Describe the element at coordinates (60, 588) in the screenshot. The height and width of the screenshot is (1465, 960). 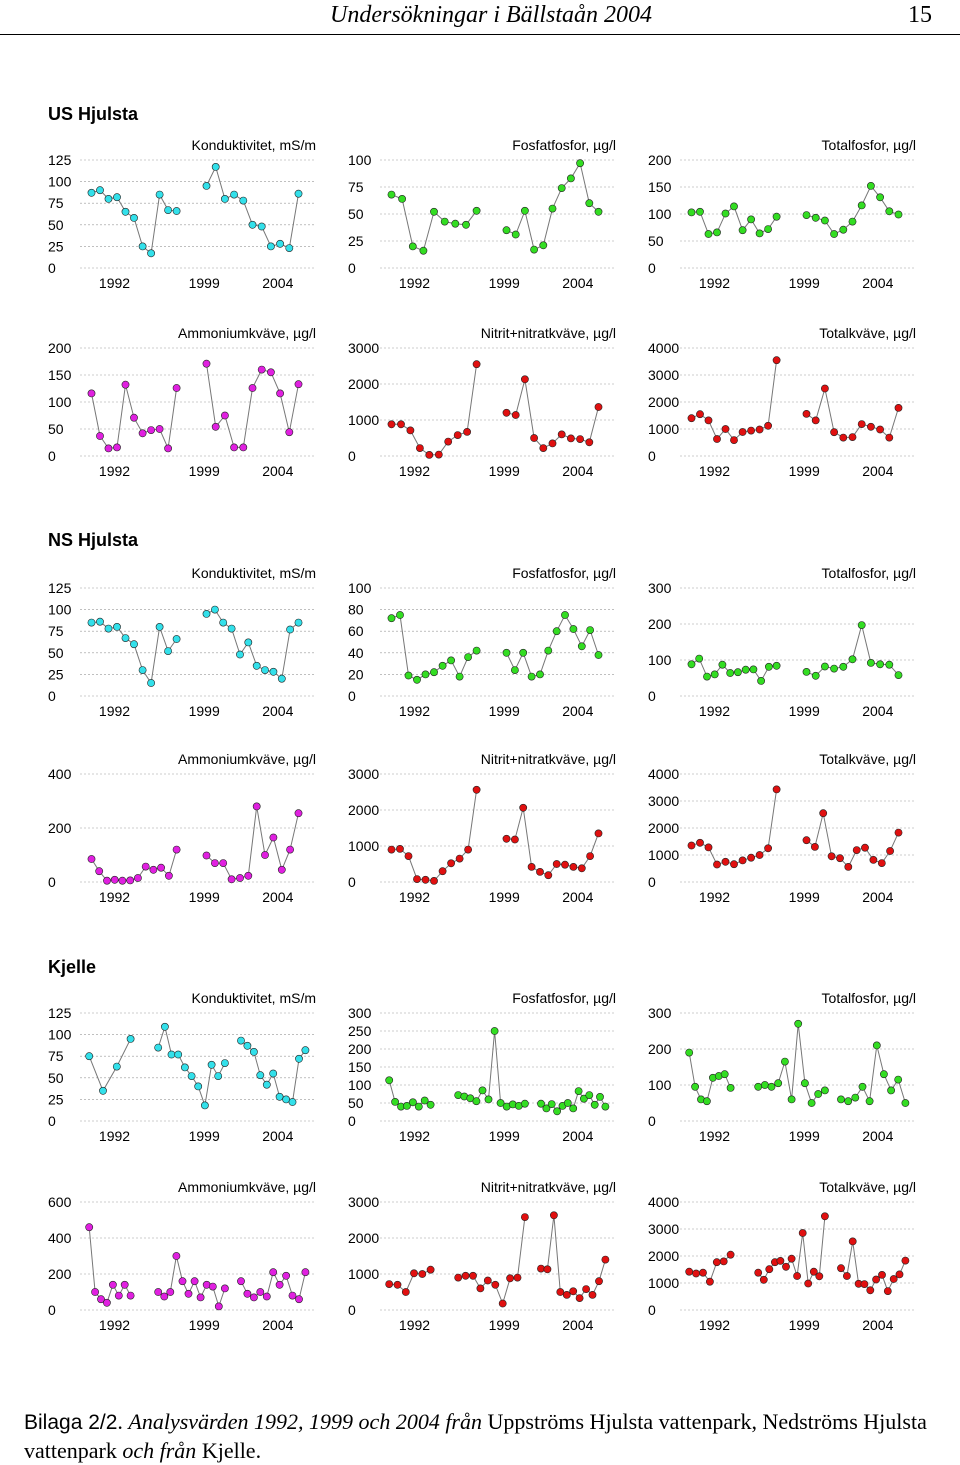
I see `y-tick-label: 125` at that location.